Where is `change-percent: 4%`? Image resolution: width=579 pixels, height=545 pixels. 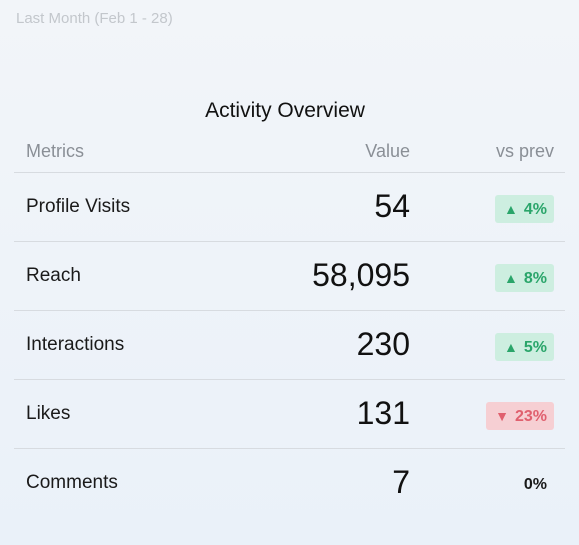 change-percent: 4% is located at coordinates (535, 209).